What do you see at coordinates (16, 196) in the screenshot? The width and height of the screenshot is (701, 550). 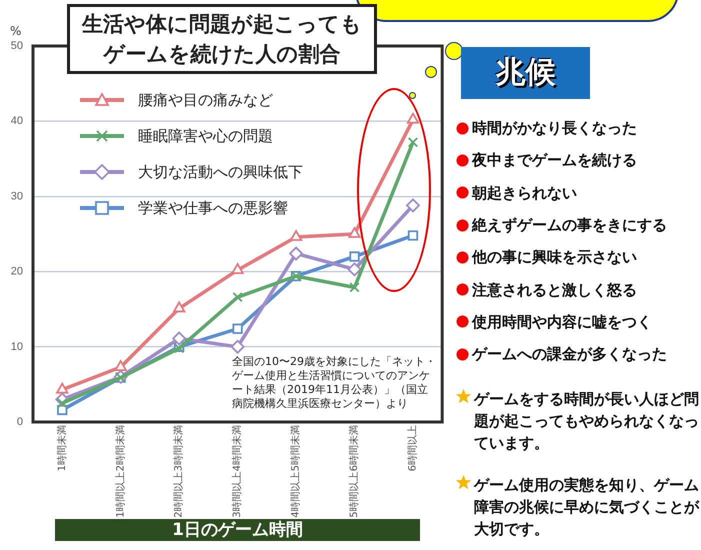 I see `y-tick-label: 30` at bounding box center [16, 196].